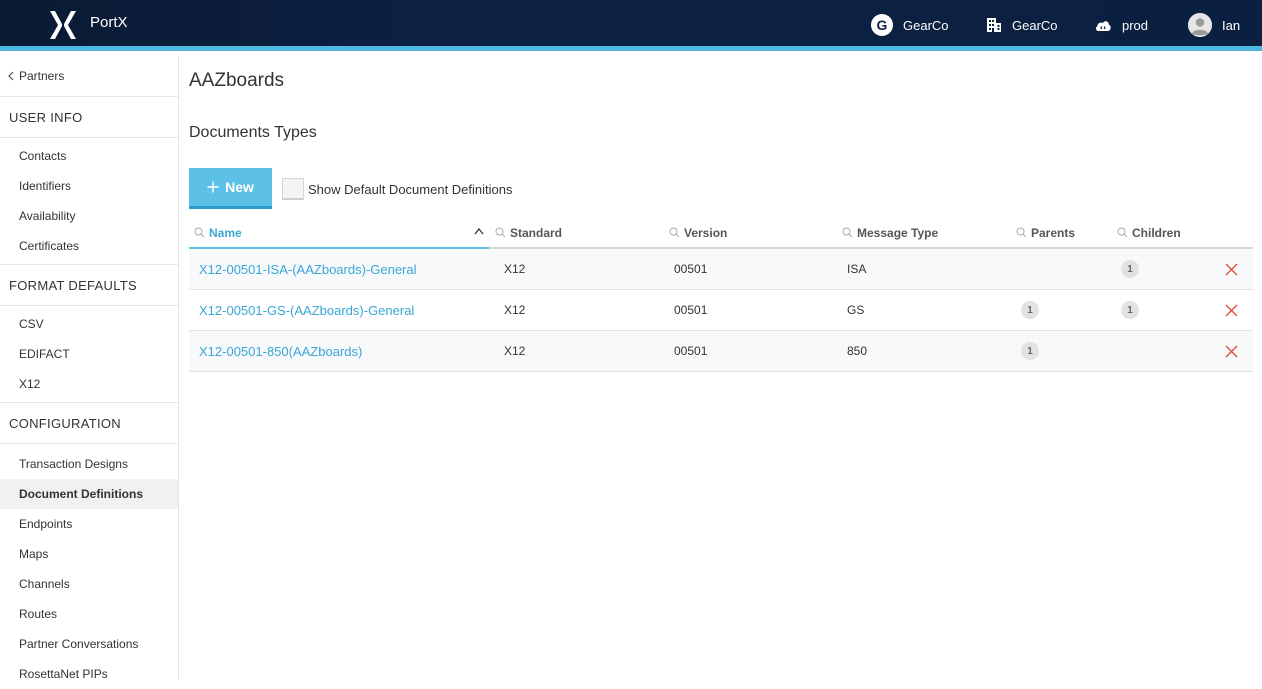 The height and width of the screenshot is (689, 1262). Describe the element at coordinates (1156, 232) in the screenshot. I see `column-label: Children` at that location.